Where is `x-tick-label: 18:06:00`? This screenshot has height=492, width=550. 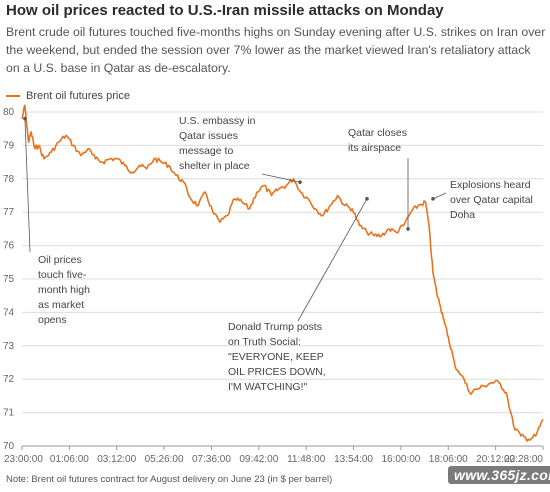
x-tick-label: 18:06:00 is located at coordinates (448, 459).